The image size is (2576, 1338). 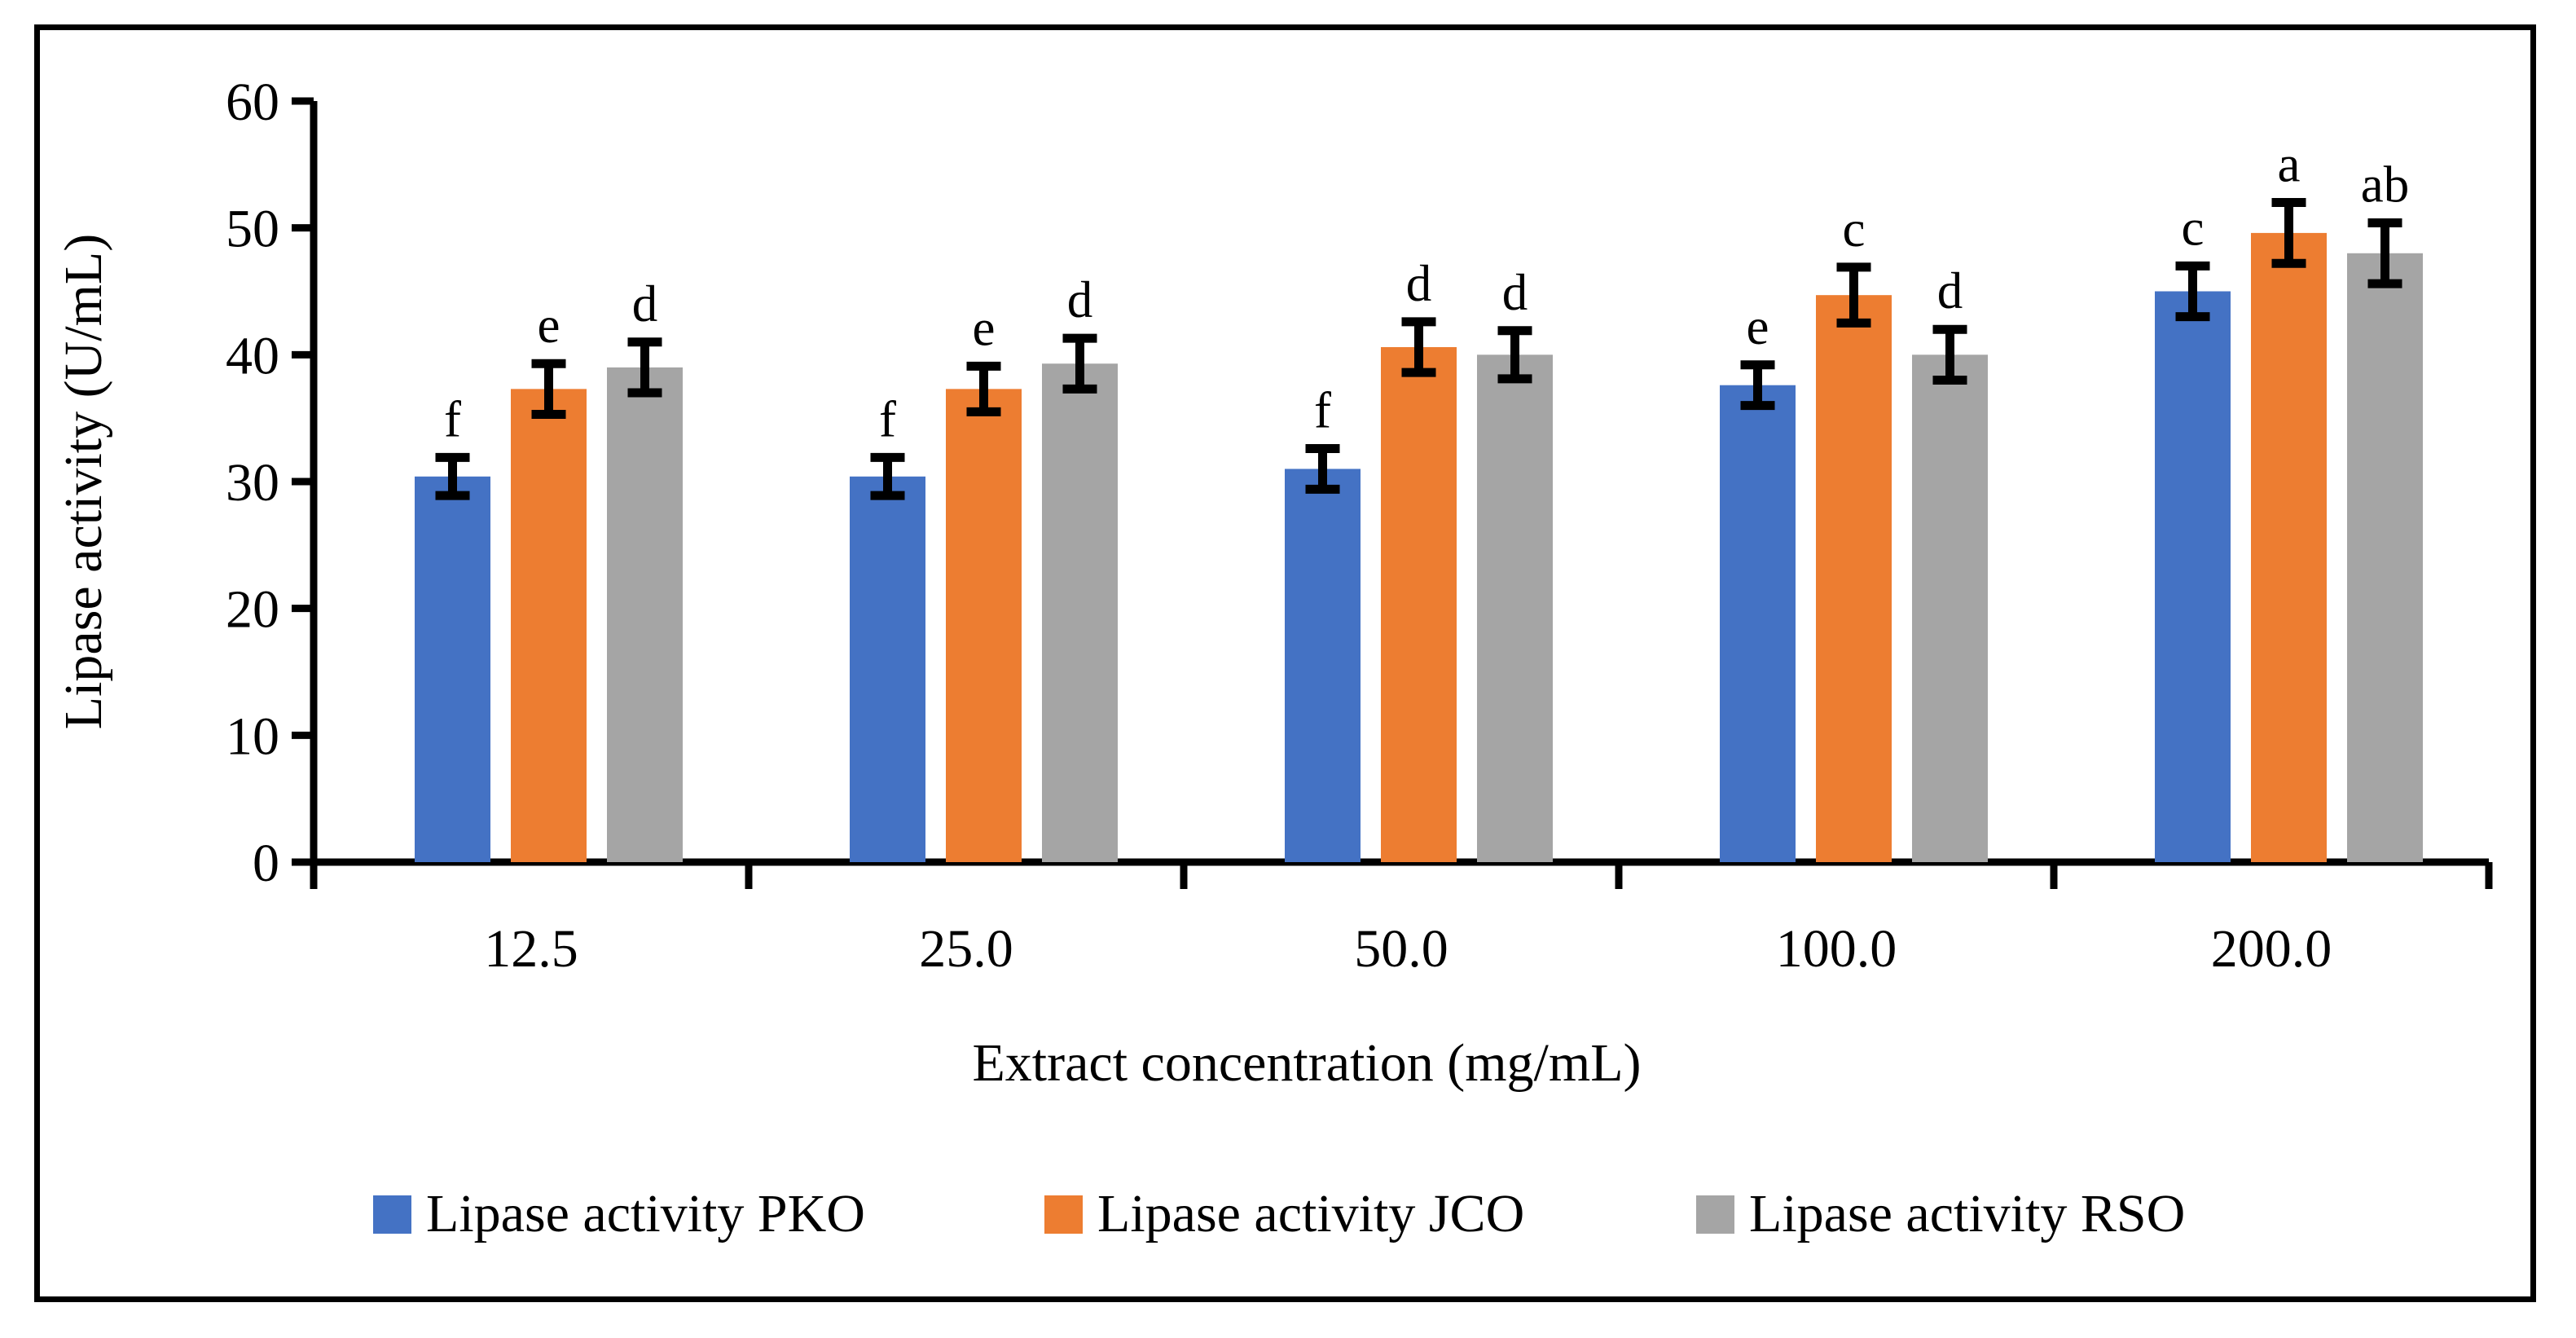 What do you see at coordinates (1419, 604) in the screenshot?
I see `bar-jco-50.0` at bounding box center [1419, 604].